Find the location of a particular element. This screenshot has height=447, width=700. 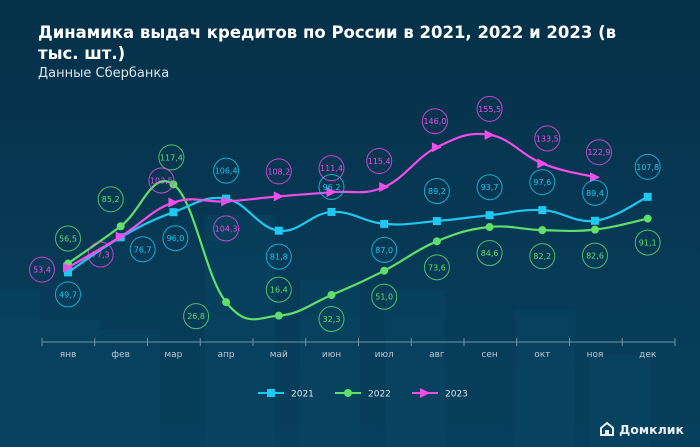

data-label: 155,5 is located at coordinates (489, 109).